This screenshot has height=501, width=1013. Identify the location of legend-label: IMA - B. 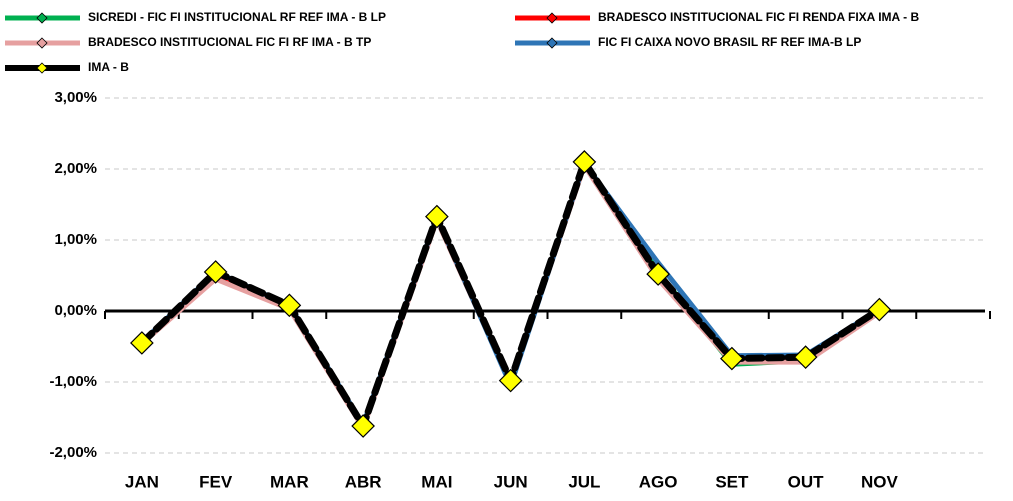
(108, 67).